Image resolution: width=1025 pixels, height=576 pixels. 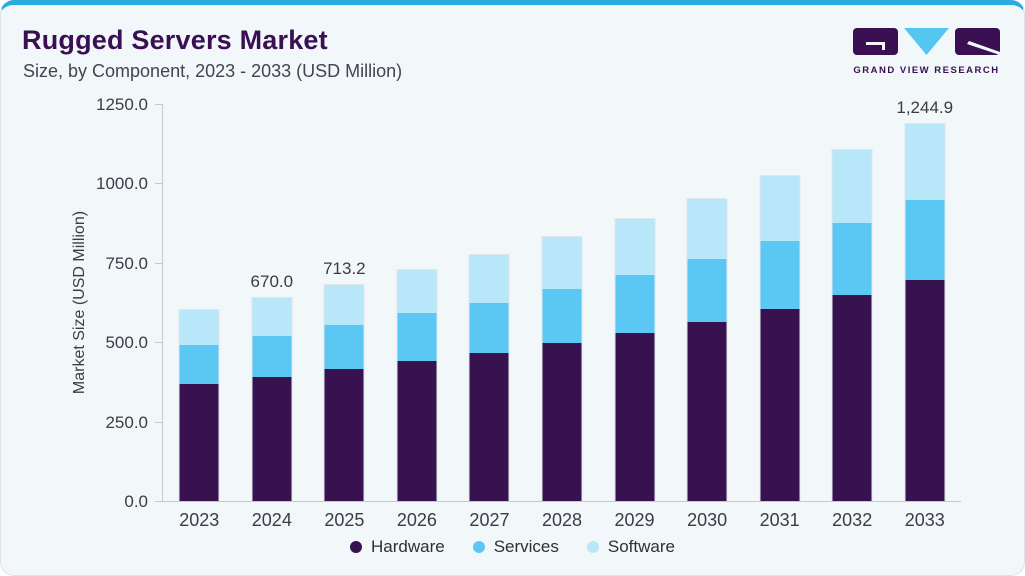 What do you see at coordinates (562, 263) in the screenshot?
I see `bar-segment-software-2028` at bounding box center [562, 263].